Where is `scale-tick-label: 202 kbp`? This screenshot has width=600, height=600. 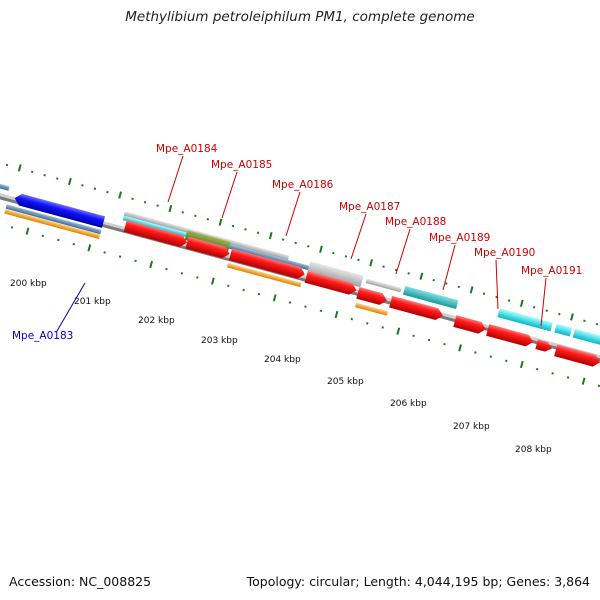
scale-tick-label: 202 kbp is located at coordinates (156, 321).